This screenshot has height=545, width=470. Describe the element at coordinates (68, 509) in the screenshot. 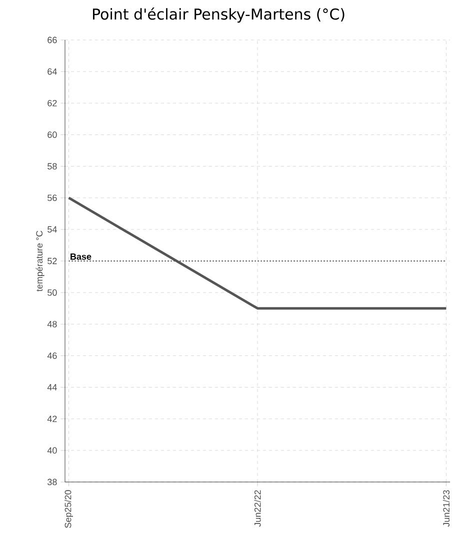

I see `x-tick-label: Sep25/20` at that location.